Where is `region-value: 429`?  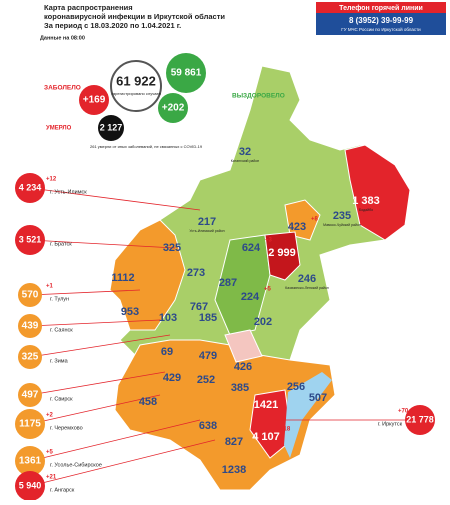 region-value: 429 is located at coordinates (172, 378).